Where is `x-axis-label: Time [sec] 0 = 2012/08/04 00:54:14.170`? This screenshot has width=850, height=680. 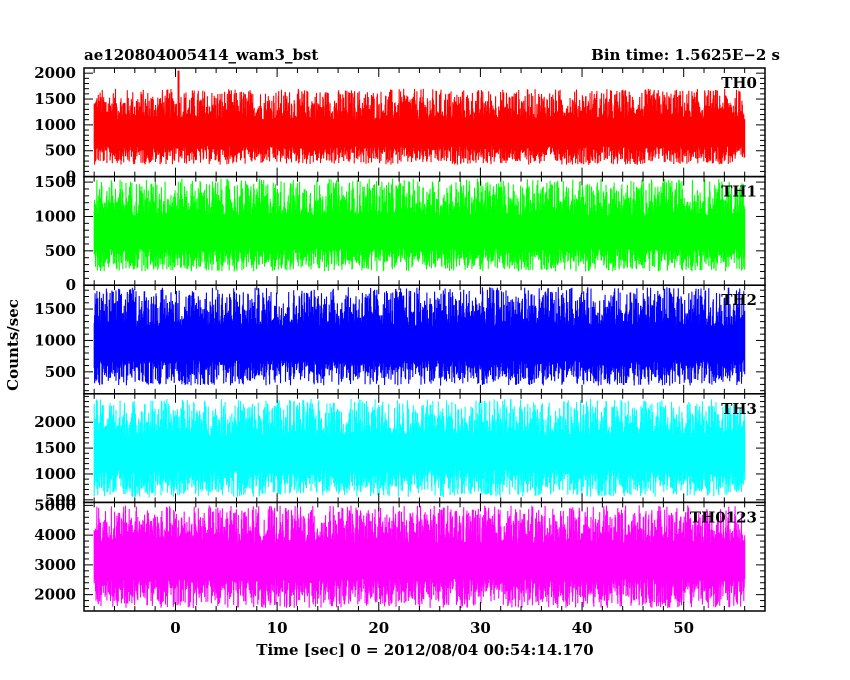 x-axis-label: Time [sec] 0 = 2012/08/04 00:54:14.170 is located at coordinates (424, 650).